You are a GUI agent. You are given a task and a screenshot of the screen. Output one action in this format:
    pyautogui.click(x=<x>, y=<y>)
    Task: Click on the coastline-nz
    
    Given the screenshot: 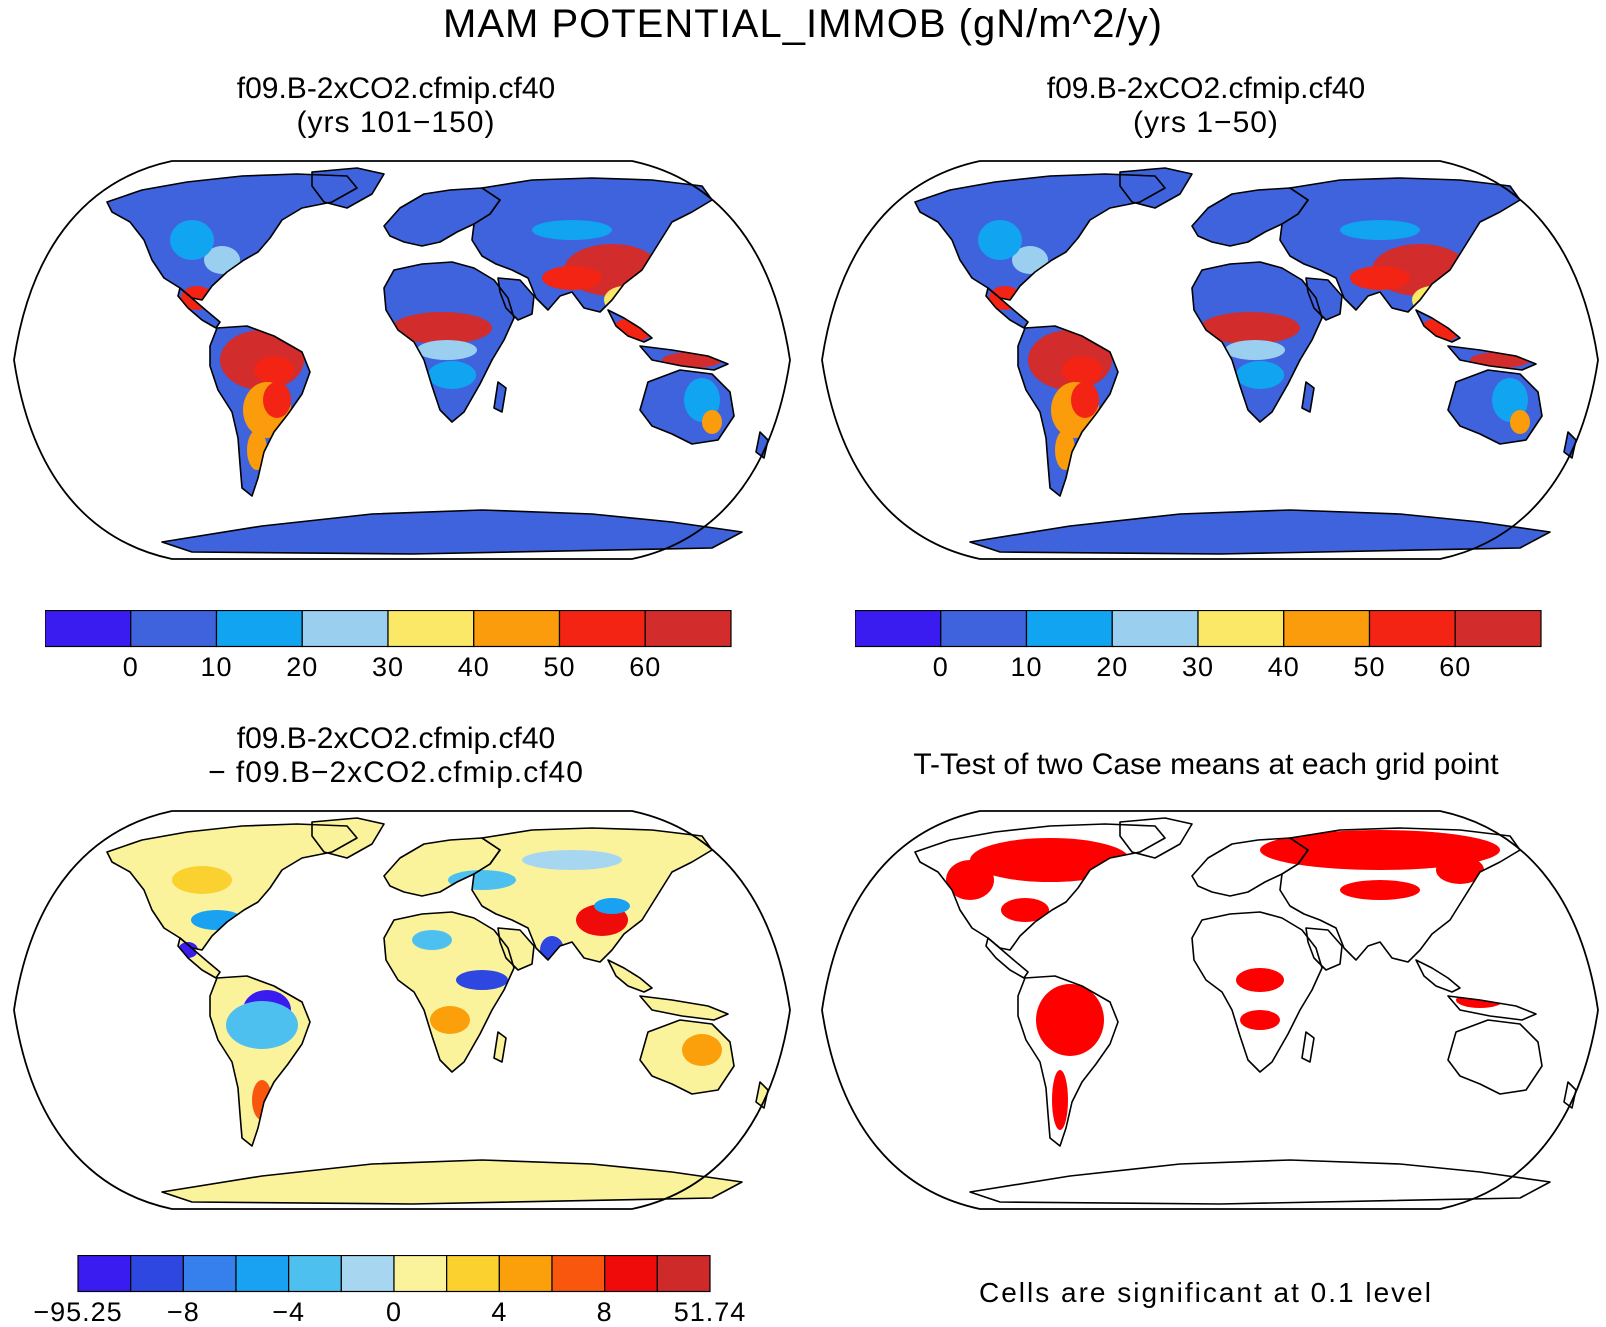 What is the action you would take?
    pyautogui.click(x=762, y=445)
    